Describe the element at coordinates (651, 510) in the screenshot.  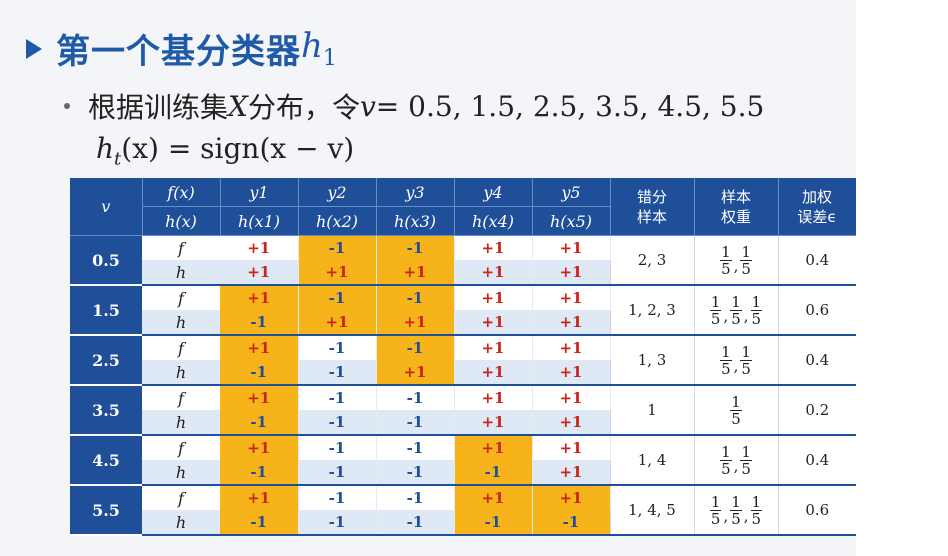
I see `misclassified-samples: 1, 4, 5` at that location.